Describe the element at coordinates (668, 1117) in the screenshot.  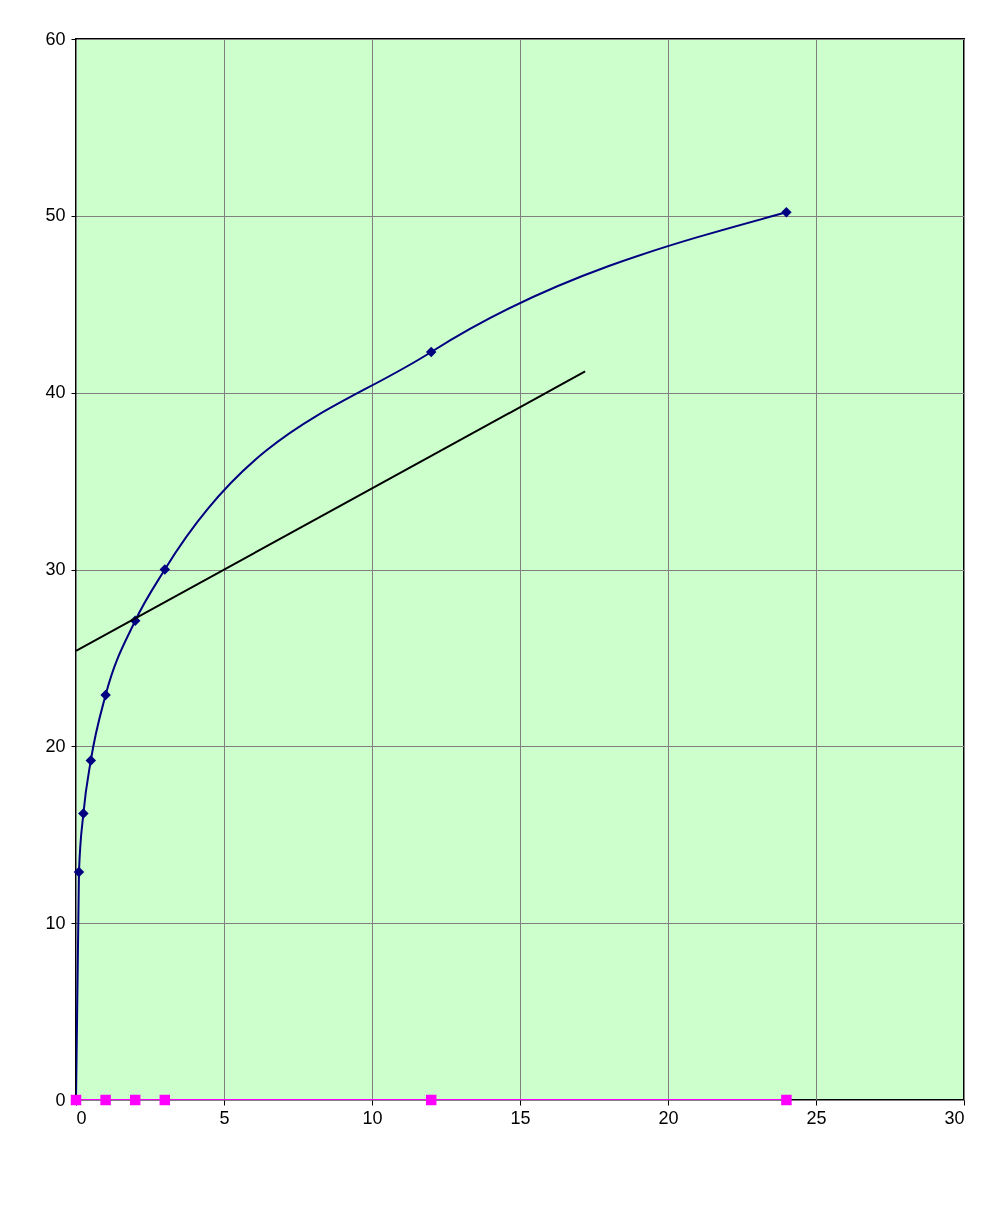
I see `x-tick-label: 20` at that location.